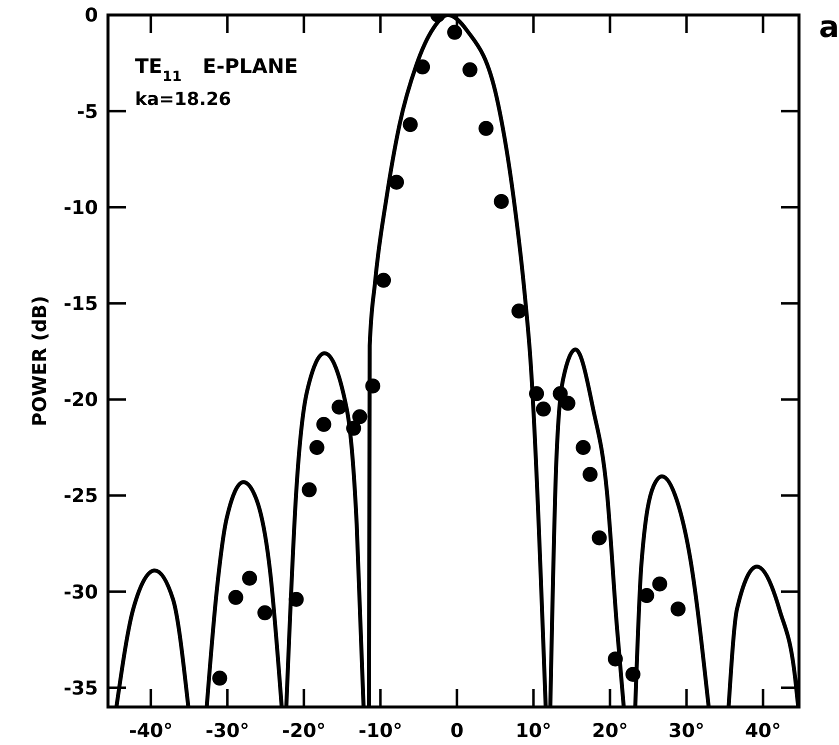 The height and width of the screenshot is (745, 839). What do you see at coordinates (81, 207) in the screenshot?
I see `y-tick-label: -10` at bounding box center [81, 207].